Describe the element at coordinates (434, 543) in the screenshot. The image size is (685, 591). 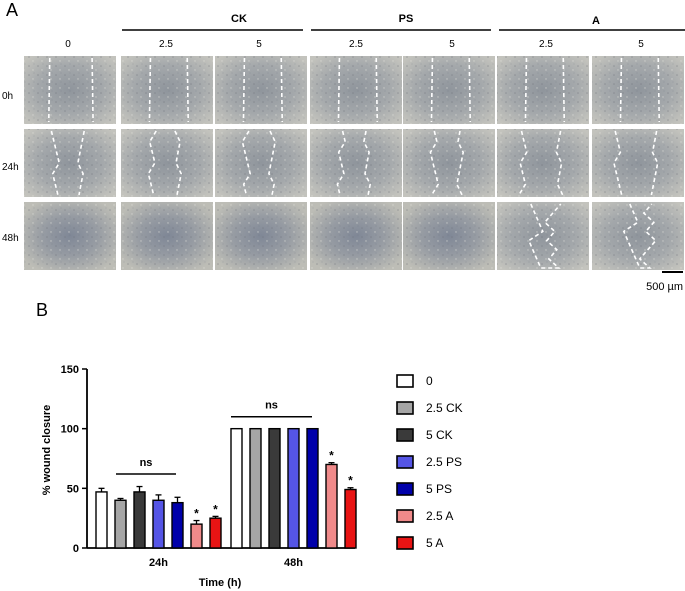
I see `legend-label: 5 A` at that location.